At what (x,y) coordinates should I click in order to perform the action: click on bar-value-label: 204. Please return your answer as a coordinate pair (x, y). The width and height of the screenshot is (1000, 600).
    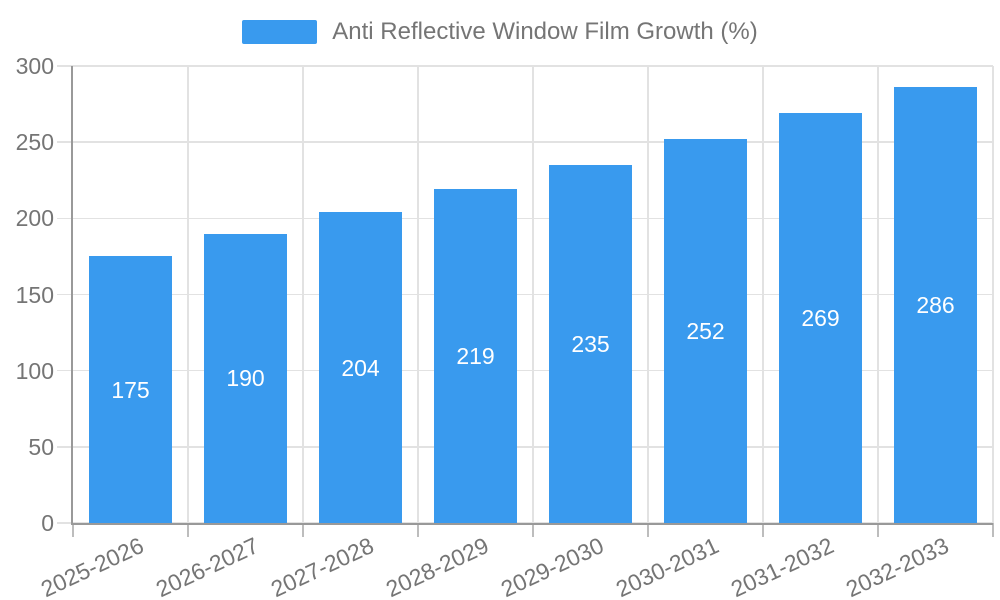
    Looking at the image, I should click on (360, 367).